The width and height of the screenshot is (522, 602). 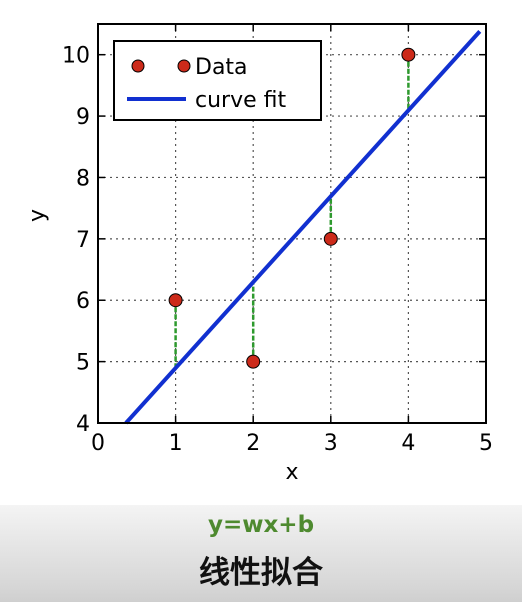 What do you see at coordinates (83, 240) in the screenshot?
I see `y-tick-label: 7` at bounding box center [83, 240].